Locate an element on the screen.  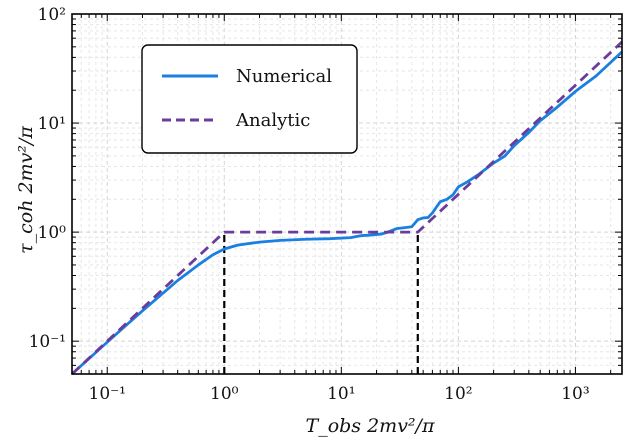
x-tick-label: 10² is located at coordinates (458, 394).